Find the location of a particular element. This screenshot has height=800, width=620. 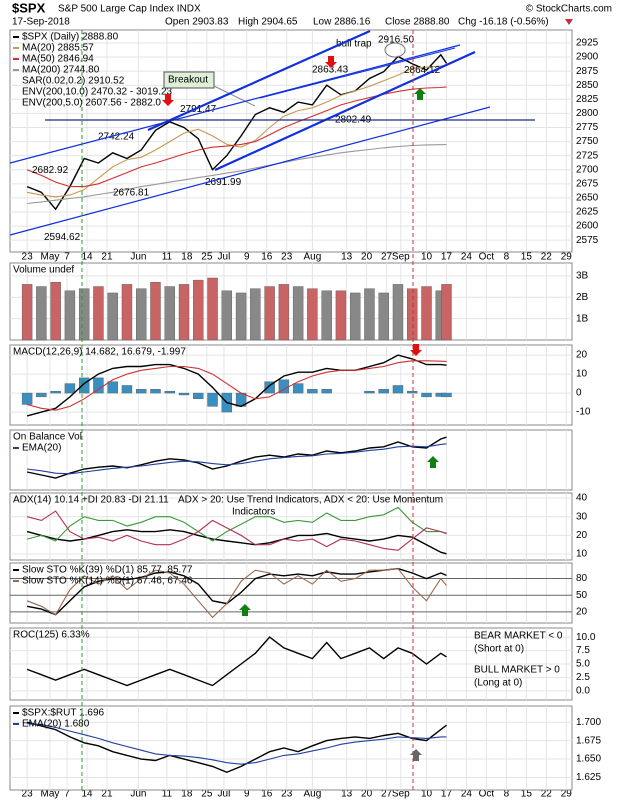

y-tick-label: 30 is located at coordinates (582, 516).